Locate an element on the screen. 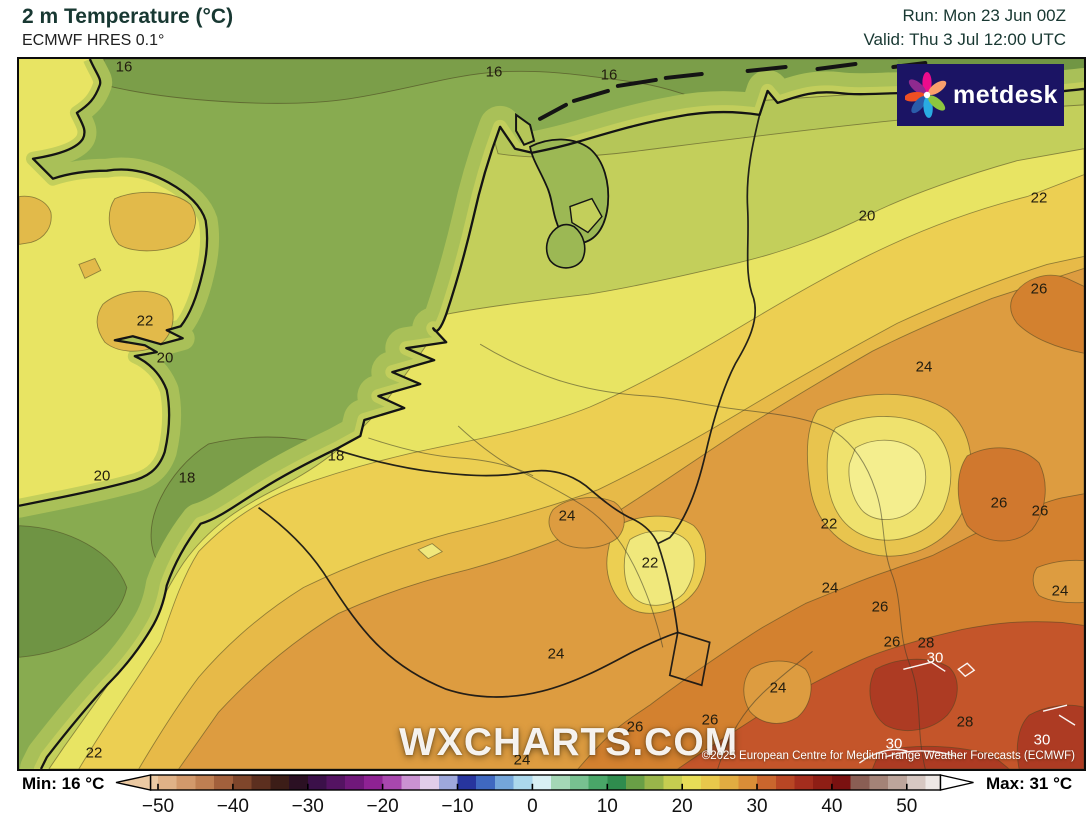 This screenshot has height=833, width=1088. colorbar-tick-label: −20 is located at coordinates (382, 806).